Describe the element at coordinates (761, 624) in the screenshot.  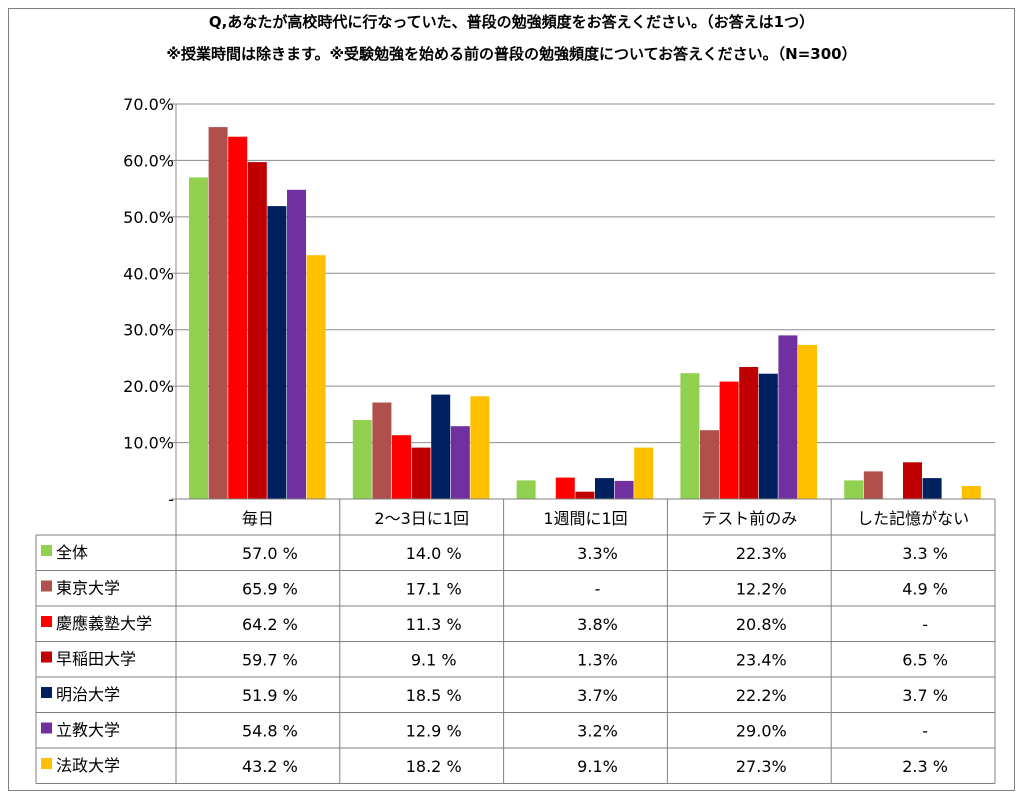
I see `data-label: 20.8%` at that location.